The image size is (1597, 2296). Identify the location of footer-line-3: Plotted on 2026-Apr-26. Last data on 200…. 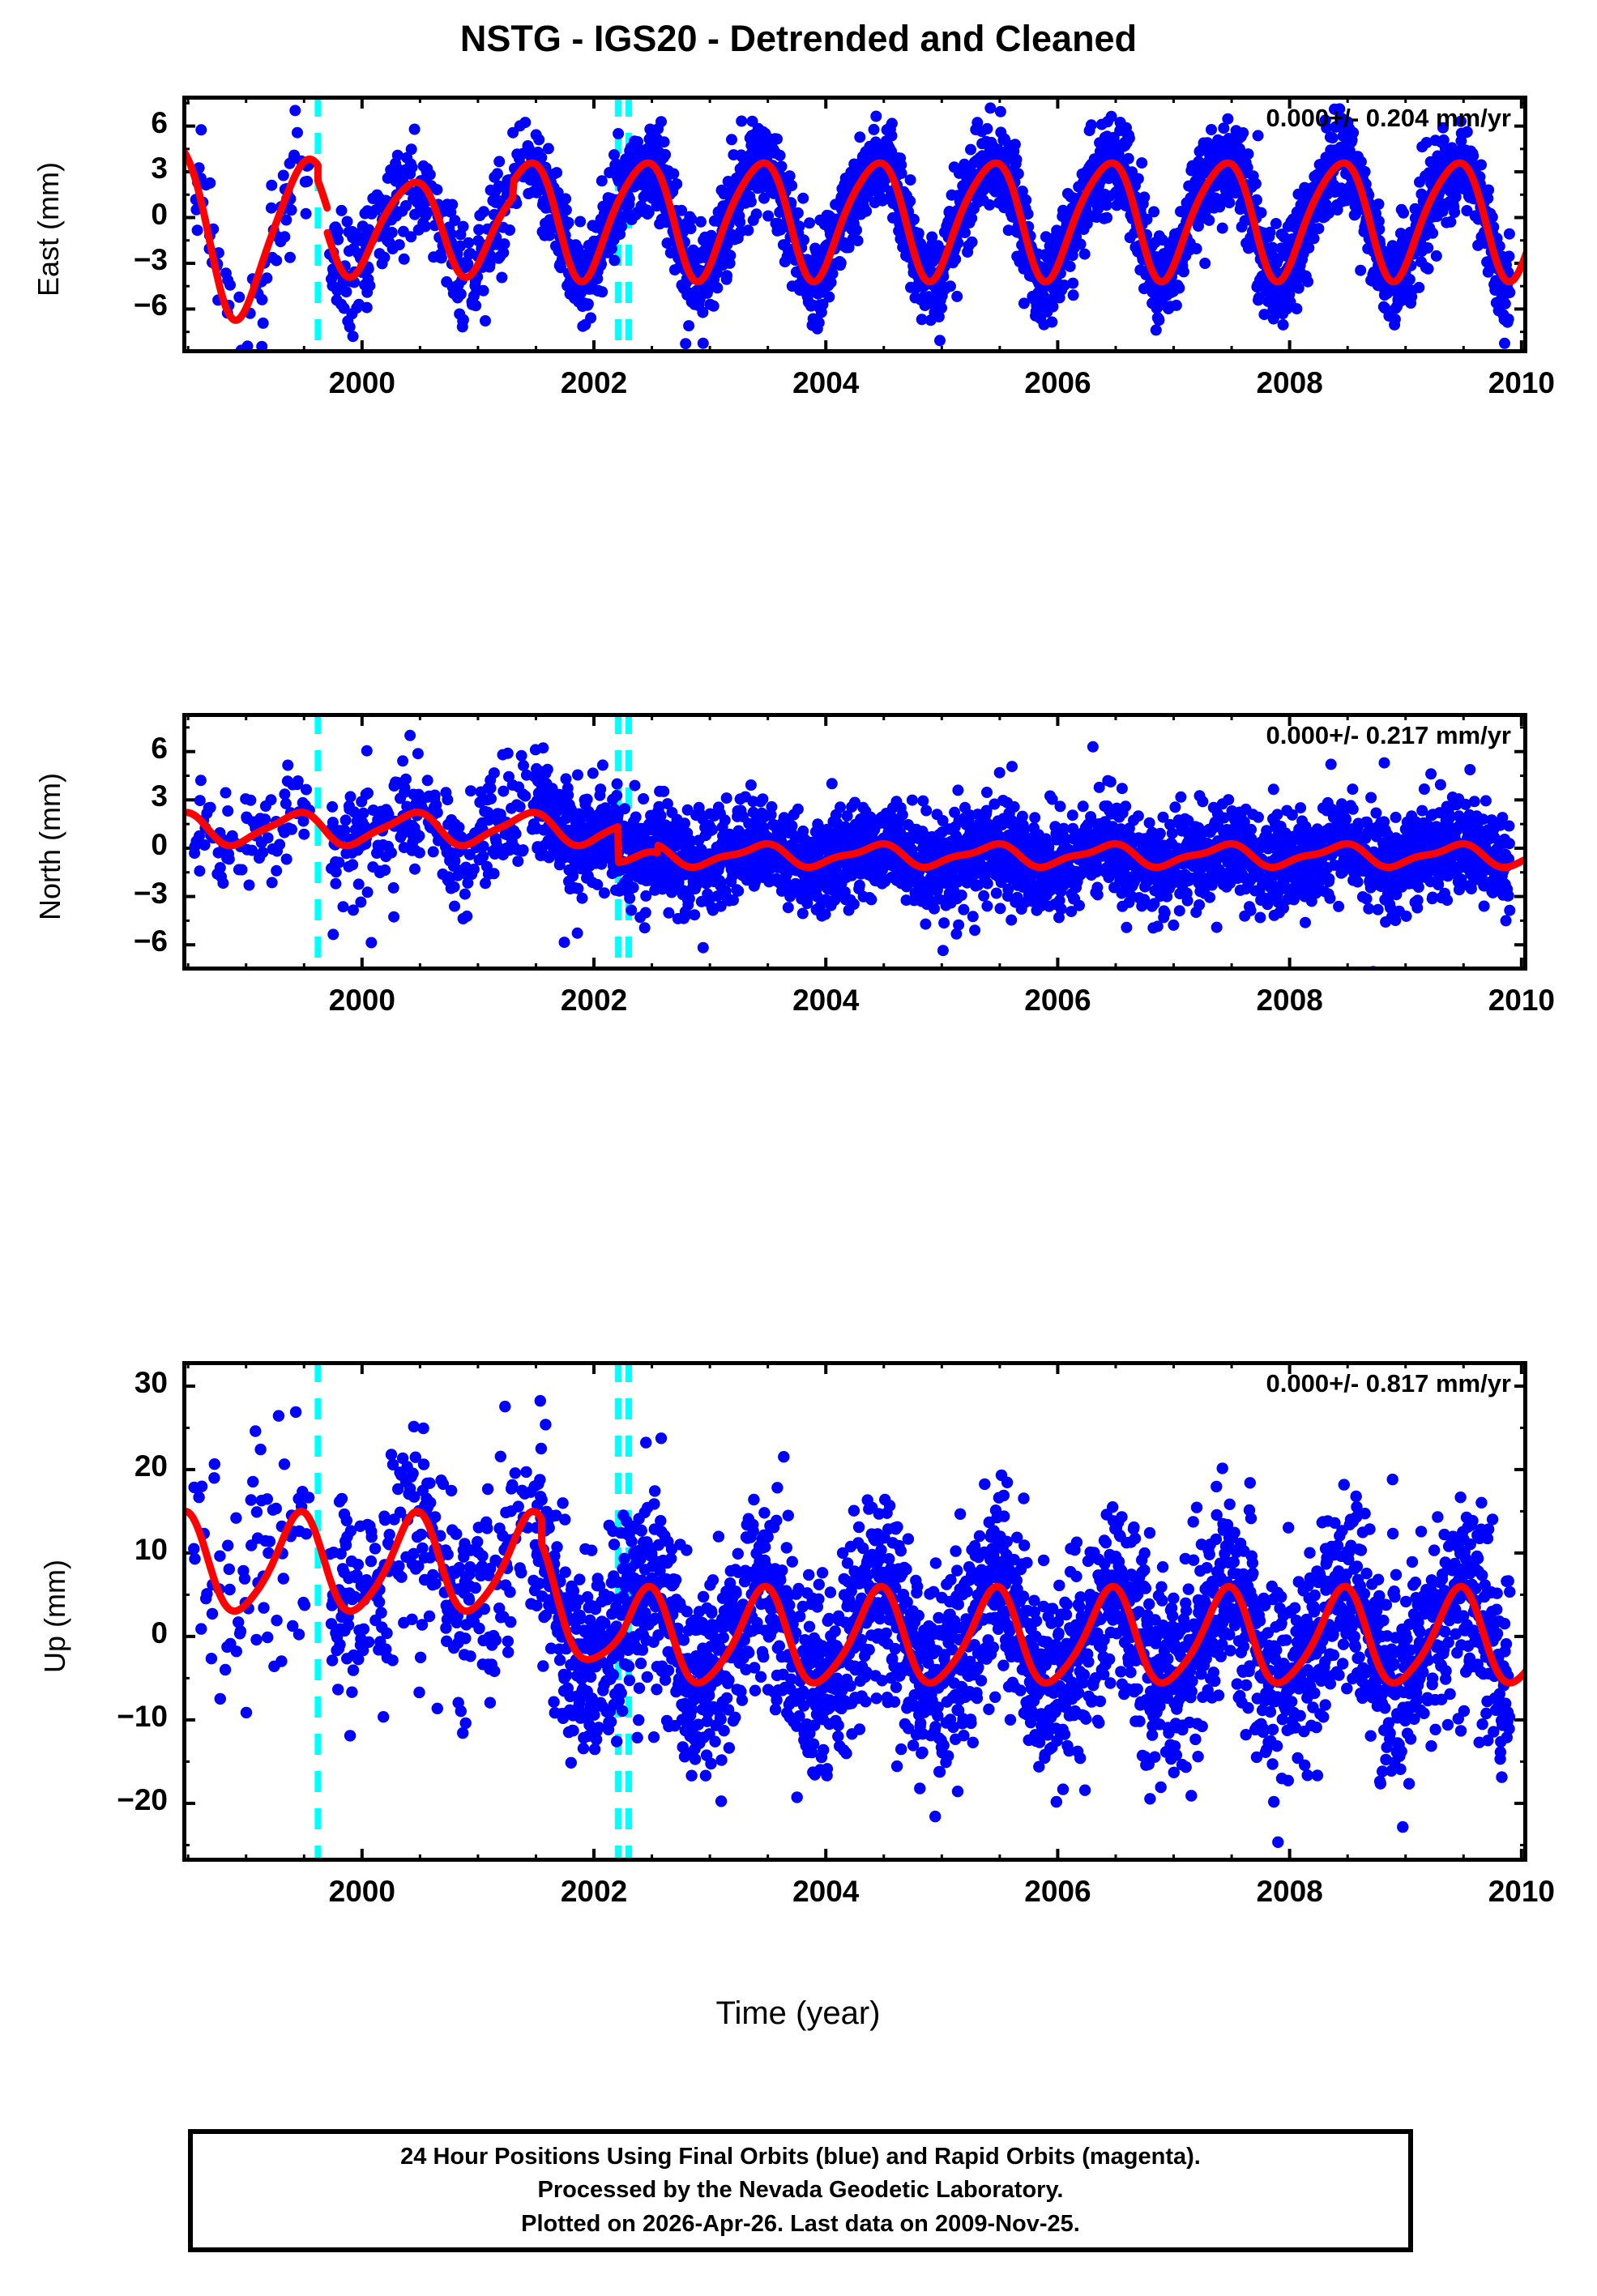
(800, 2223).